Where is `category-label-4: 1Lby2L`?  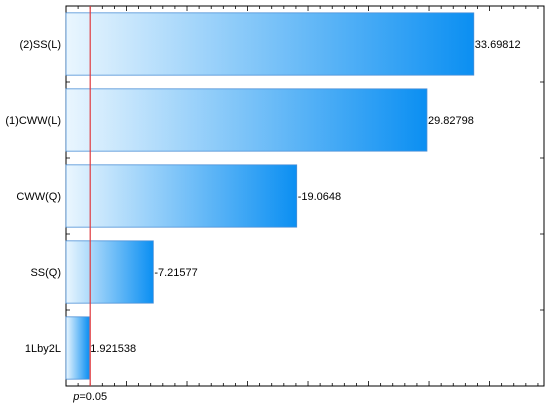 category-label-4: 1Lby2L is located at coordinates (43, 349).